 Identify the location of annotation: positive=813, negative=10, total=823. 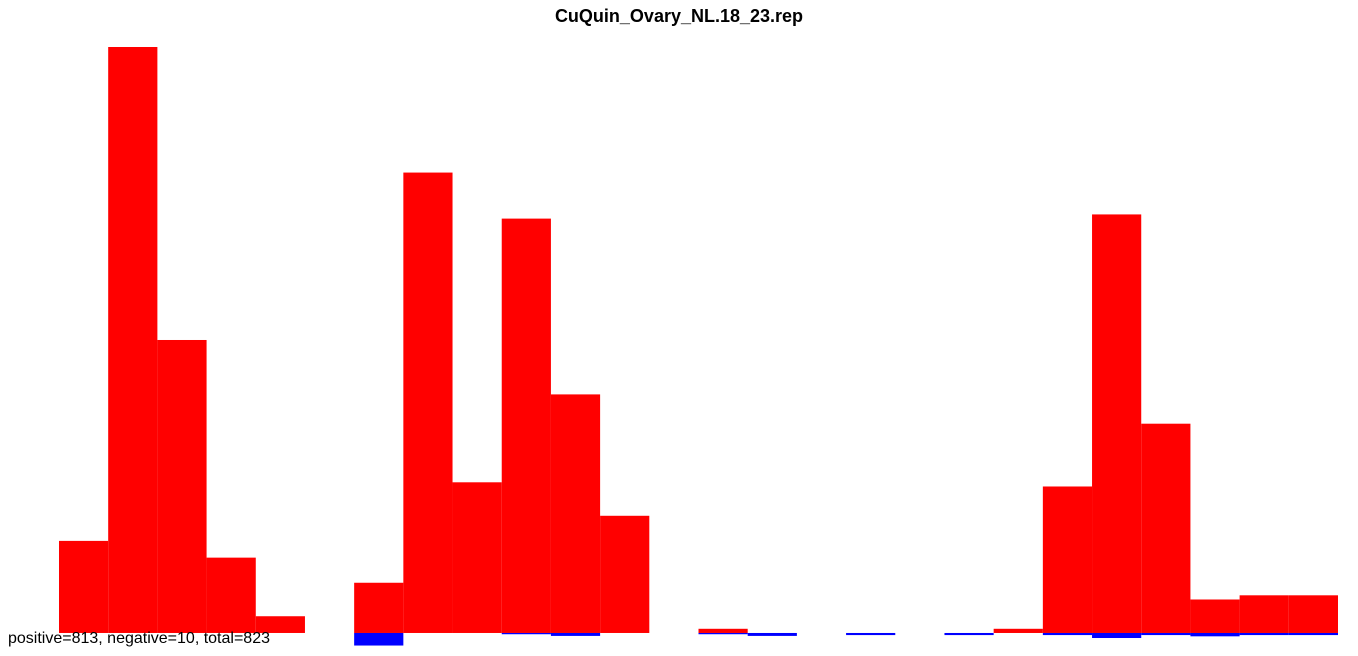
(139, 638).